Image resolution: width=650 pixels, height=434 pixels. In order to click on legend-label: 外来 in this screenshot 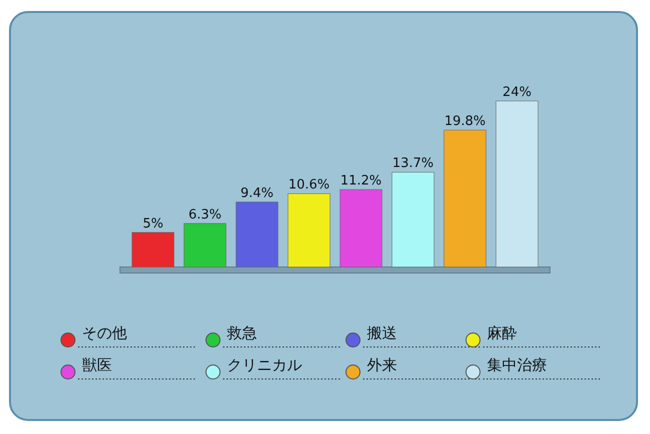, I will do `click(382, 365)`.